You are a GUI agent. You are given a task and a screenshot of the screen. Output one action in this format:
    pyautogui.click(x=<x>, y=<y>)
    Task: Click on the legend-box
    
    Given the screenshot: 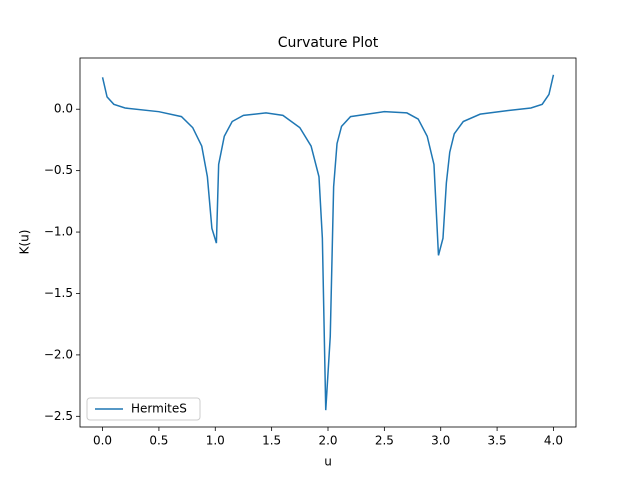 What is the action you would take?
    pyautogui.click(x=143, y=409)
    